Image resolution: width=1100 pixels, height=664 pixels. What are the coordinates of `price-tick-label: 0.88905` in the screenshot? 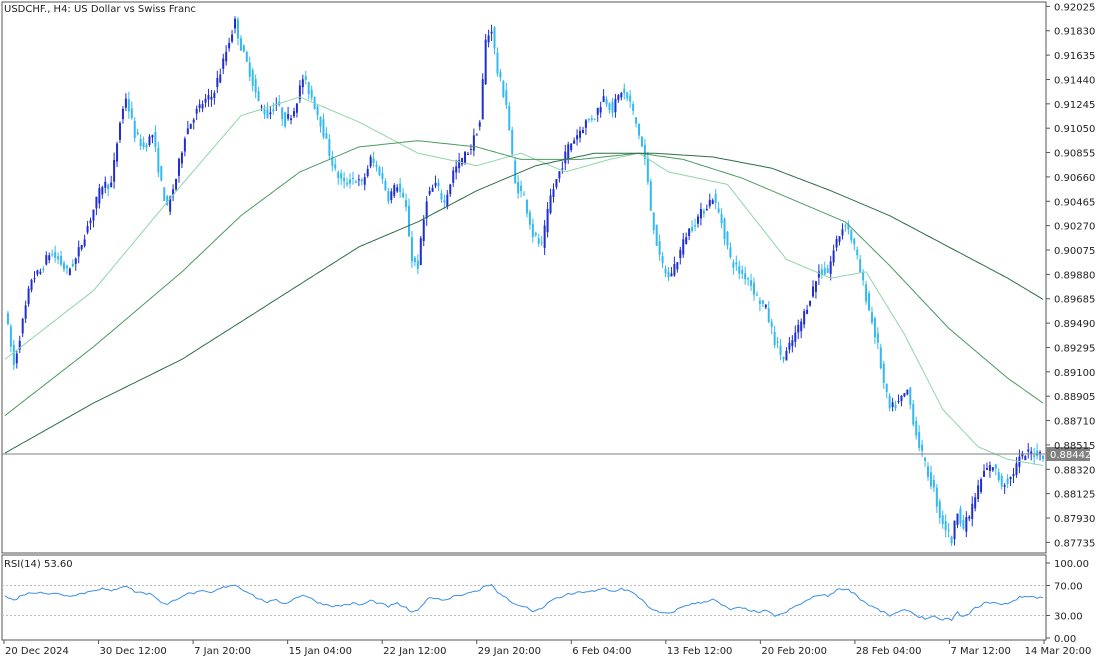 It's located at (1074, 397).